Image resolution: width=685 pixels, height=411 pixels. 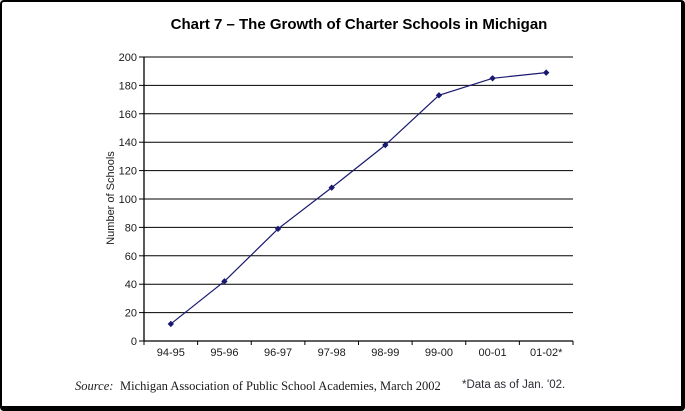 What do you see at coordinates (131, 314) in the screenshot?
I see `y-tick-label: 20` at bounding box center [131, 314].